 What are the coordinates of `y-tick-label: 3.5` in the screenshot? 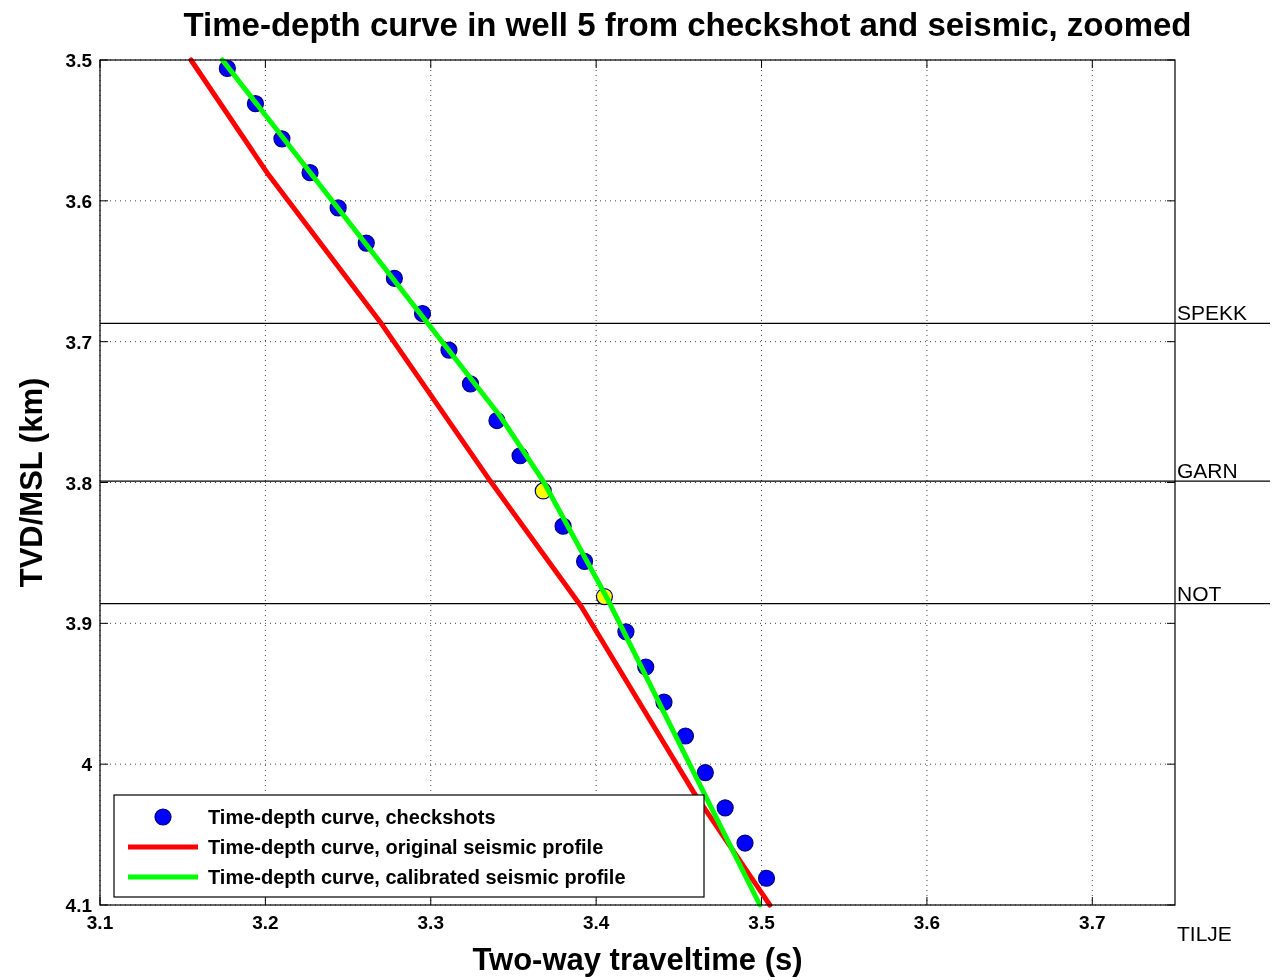 It's located at (79, 60).